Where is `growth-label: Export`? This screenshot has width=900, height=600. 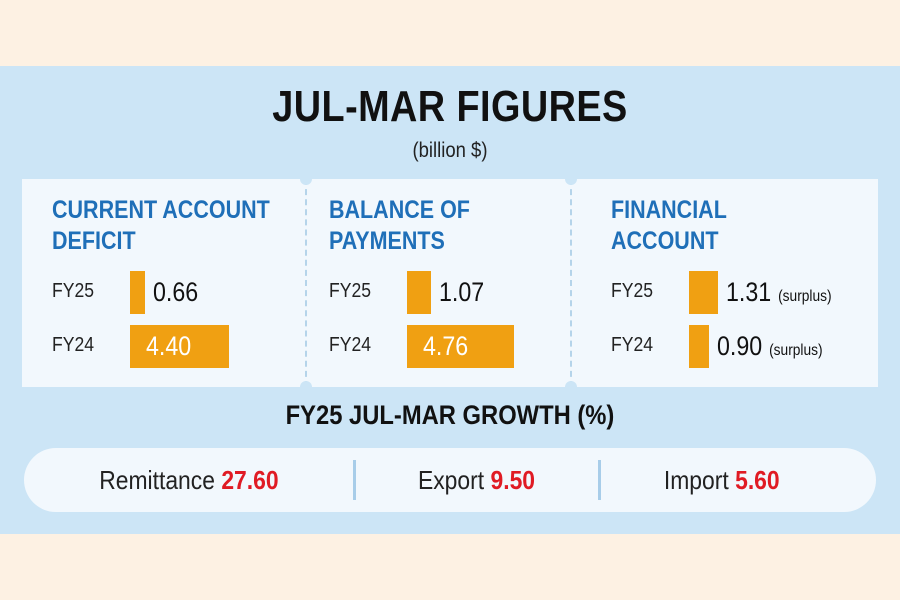
growth-label: Export is located at coordinates (450, 480).